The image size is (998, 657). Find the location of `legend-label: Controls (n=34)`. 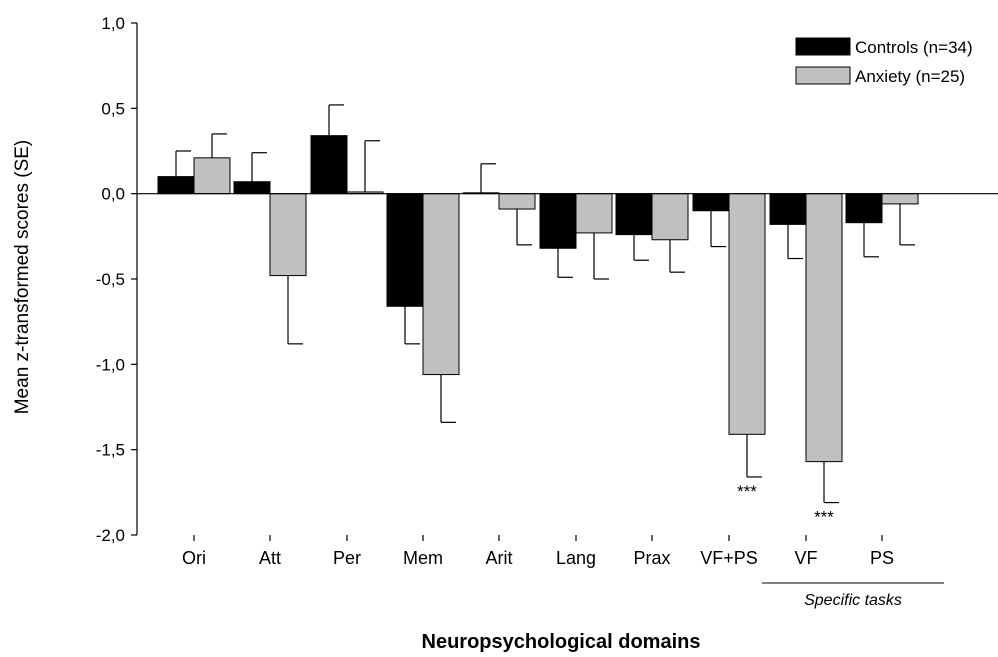

legend-label: Controls (n=34) is located at coordinates (914, 47).